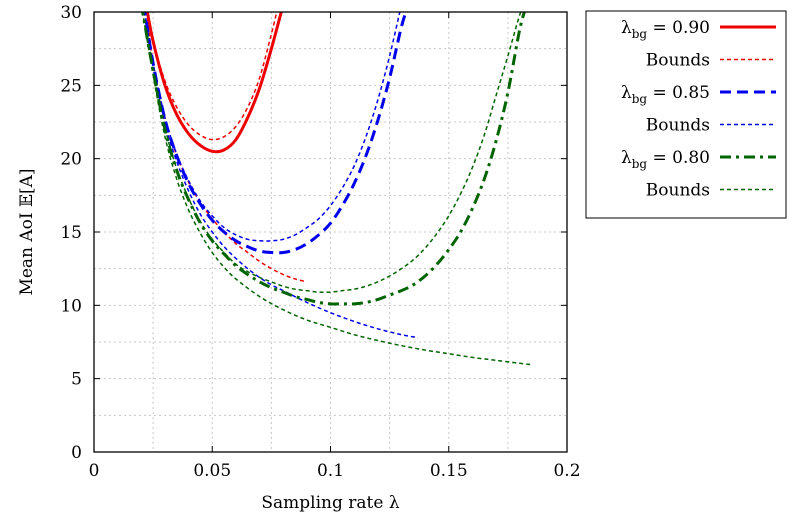 The height and width of the screenshot is (522, 792). Describe the element at coordinates (71, 86) in the screenshot. I see `y-tick-label: 25` at that location.